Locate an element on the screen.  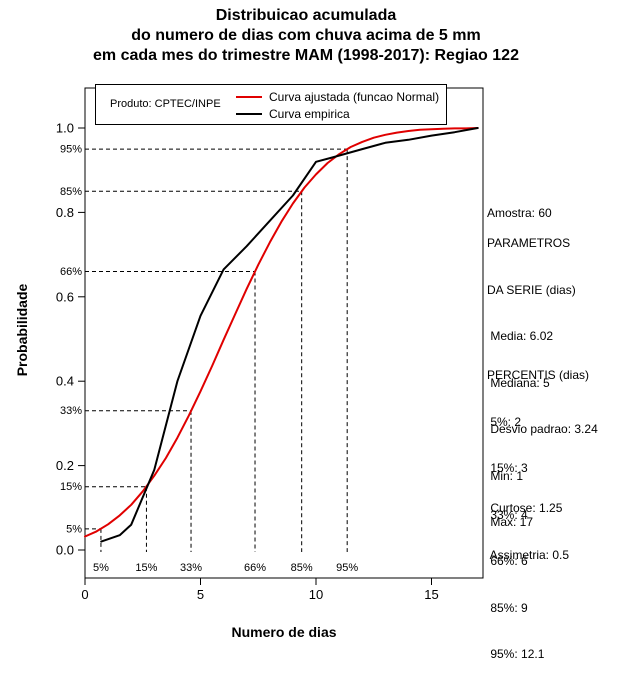
stat-line: PERCENTIS (dias) is located at coordinates (538, 375).